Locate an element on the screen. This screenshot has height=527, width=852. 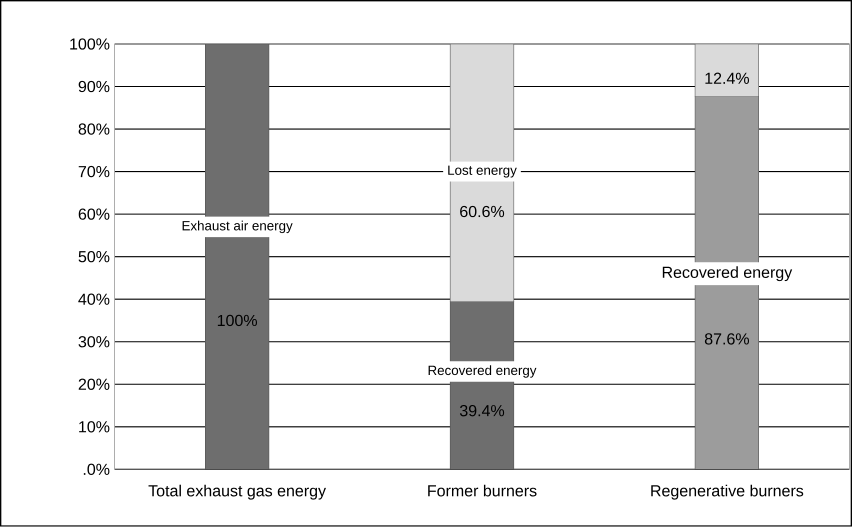
y-tick-label: 10% is located at coordinates (94, 427).